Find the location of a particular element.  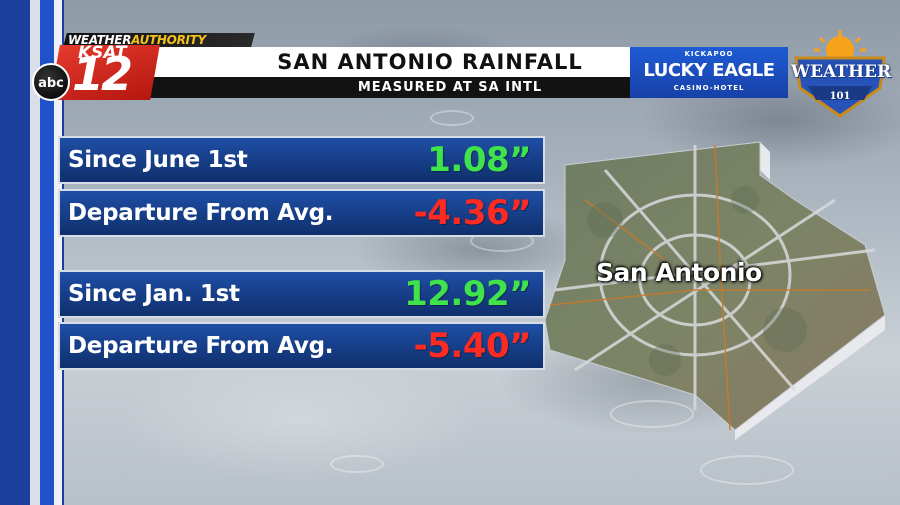

sponsor-logo: KICKAPOO LUCKY EAGLE CASINO-HOTEL is located at coordinates (709, 72).